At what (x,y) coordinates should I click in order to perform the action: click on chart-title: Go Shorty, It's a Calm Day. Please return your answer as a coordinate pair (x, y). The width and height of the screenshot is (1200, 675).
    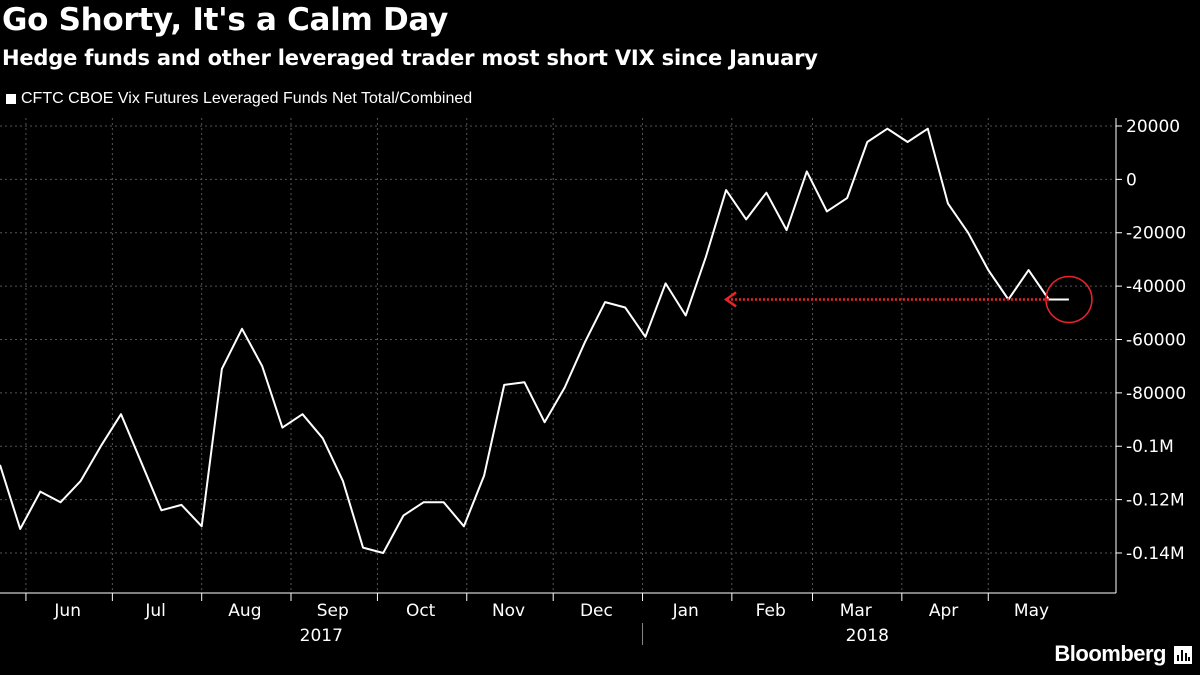
    Looking at the image, I should click on (225, 20).